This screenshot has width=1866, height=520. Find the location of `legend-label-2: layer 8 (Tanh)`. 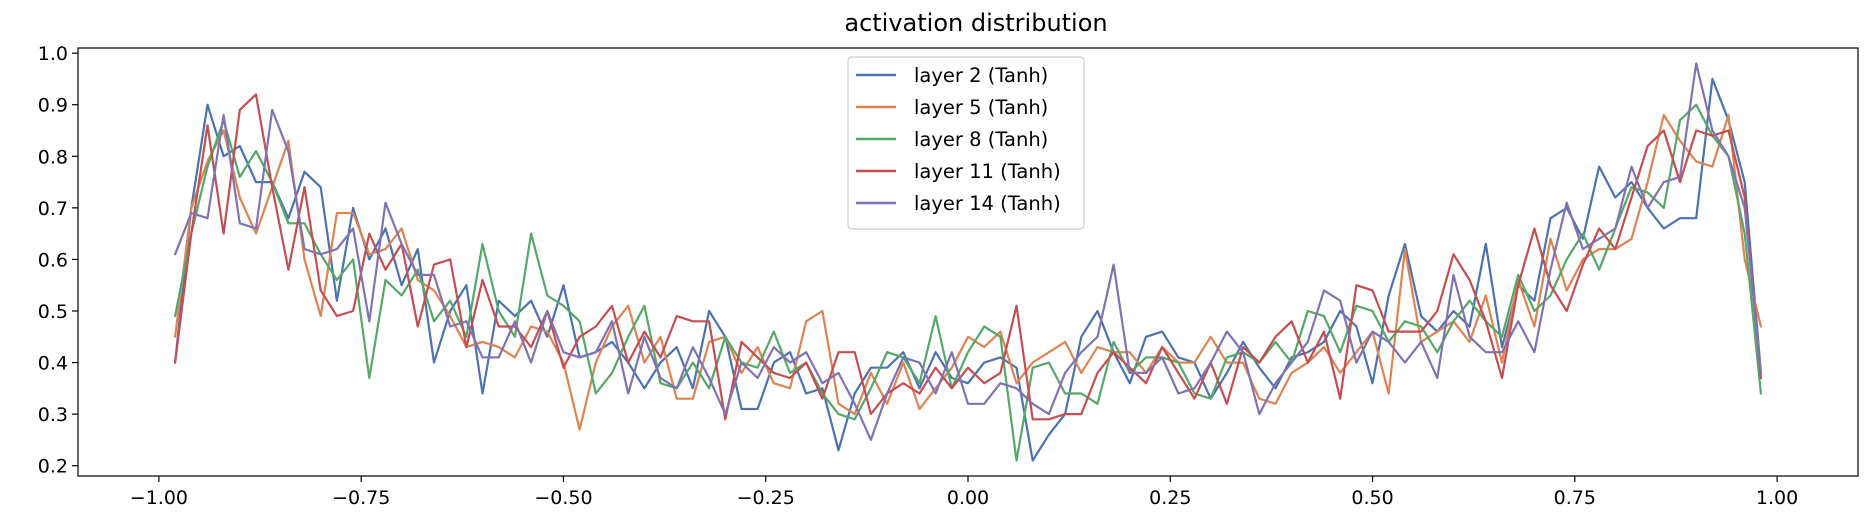

legend-label-2: layer 8 (Tanh) is located at coordinates (981, 139).